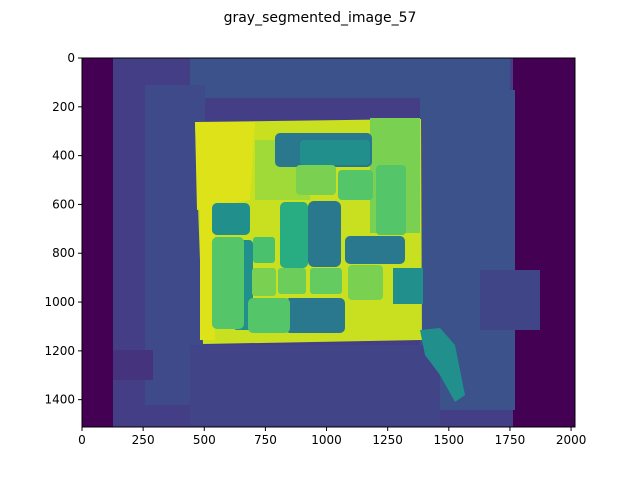 Image resolution: width=640 pixels, height=480 pixels. I want to click on x-tick-label: 500, so click(204, 440).